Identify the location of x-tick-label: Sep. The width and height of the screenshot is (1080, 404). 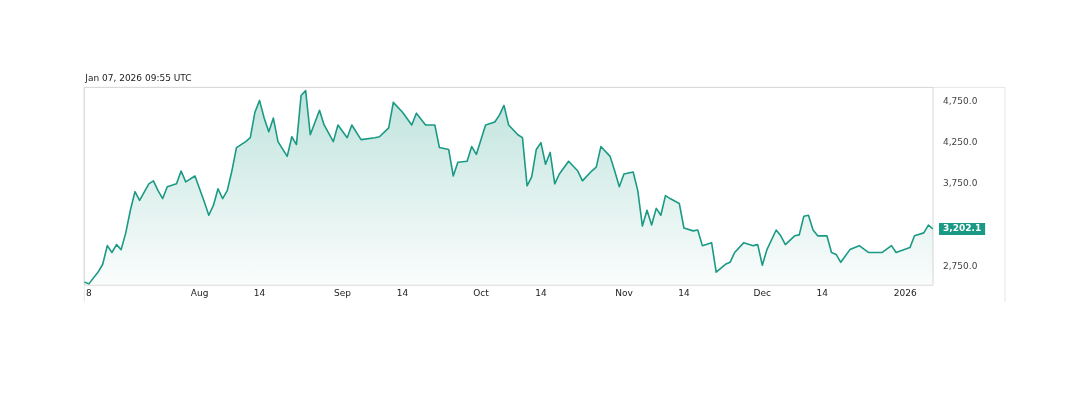
(343, 292).